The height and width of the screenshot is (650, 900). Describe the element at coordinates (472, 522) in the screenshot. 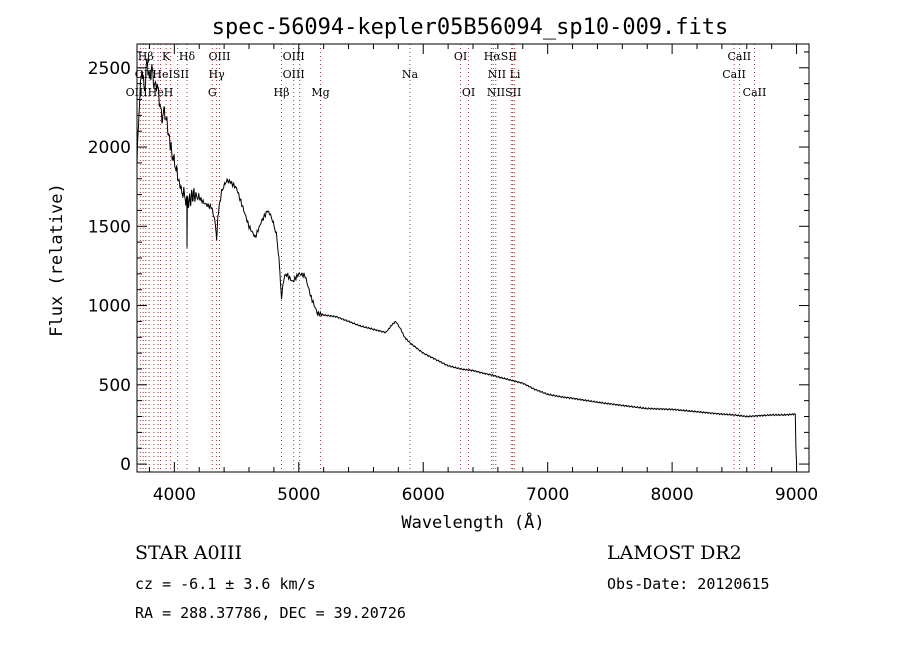

I see `x-axis-label: Wavelength (Å)` at that location.